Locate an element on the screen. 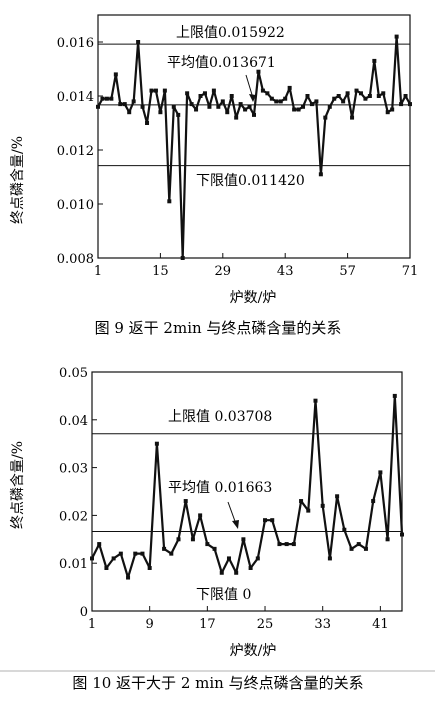  y-tick-labels: 0 0.01 0.02 0.03 0.04 0.05 is located at coordinates (73, 493).